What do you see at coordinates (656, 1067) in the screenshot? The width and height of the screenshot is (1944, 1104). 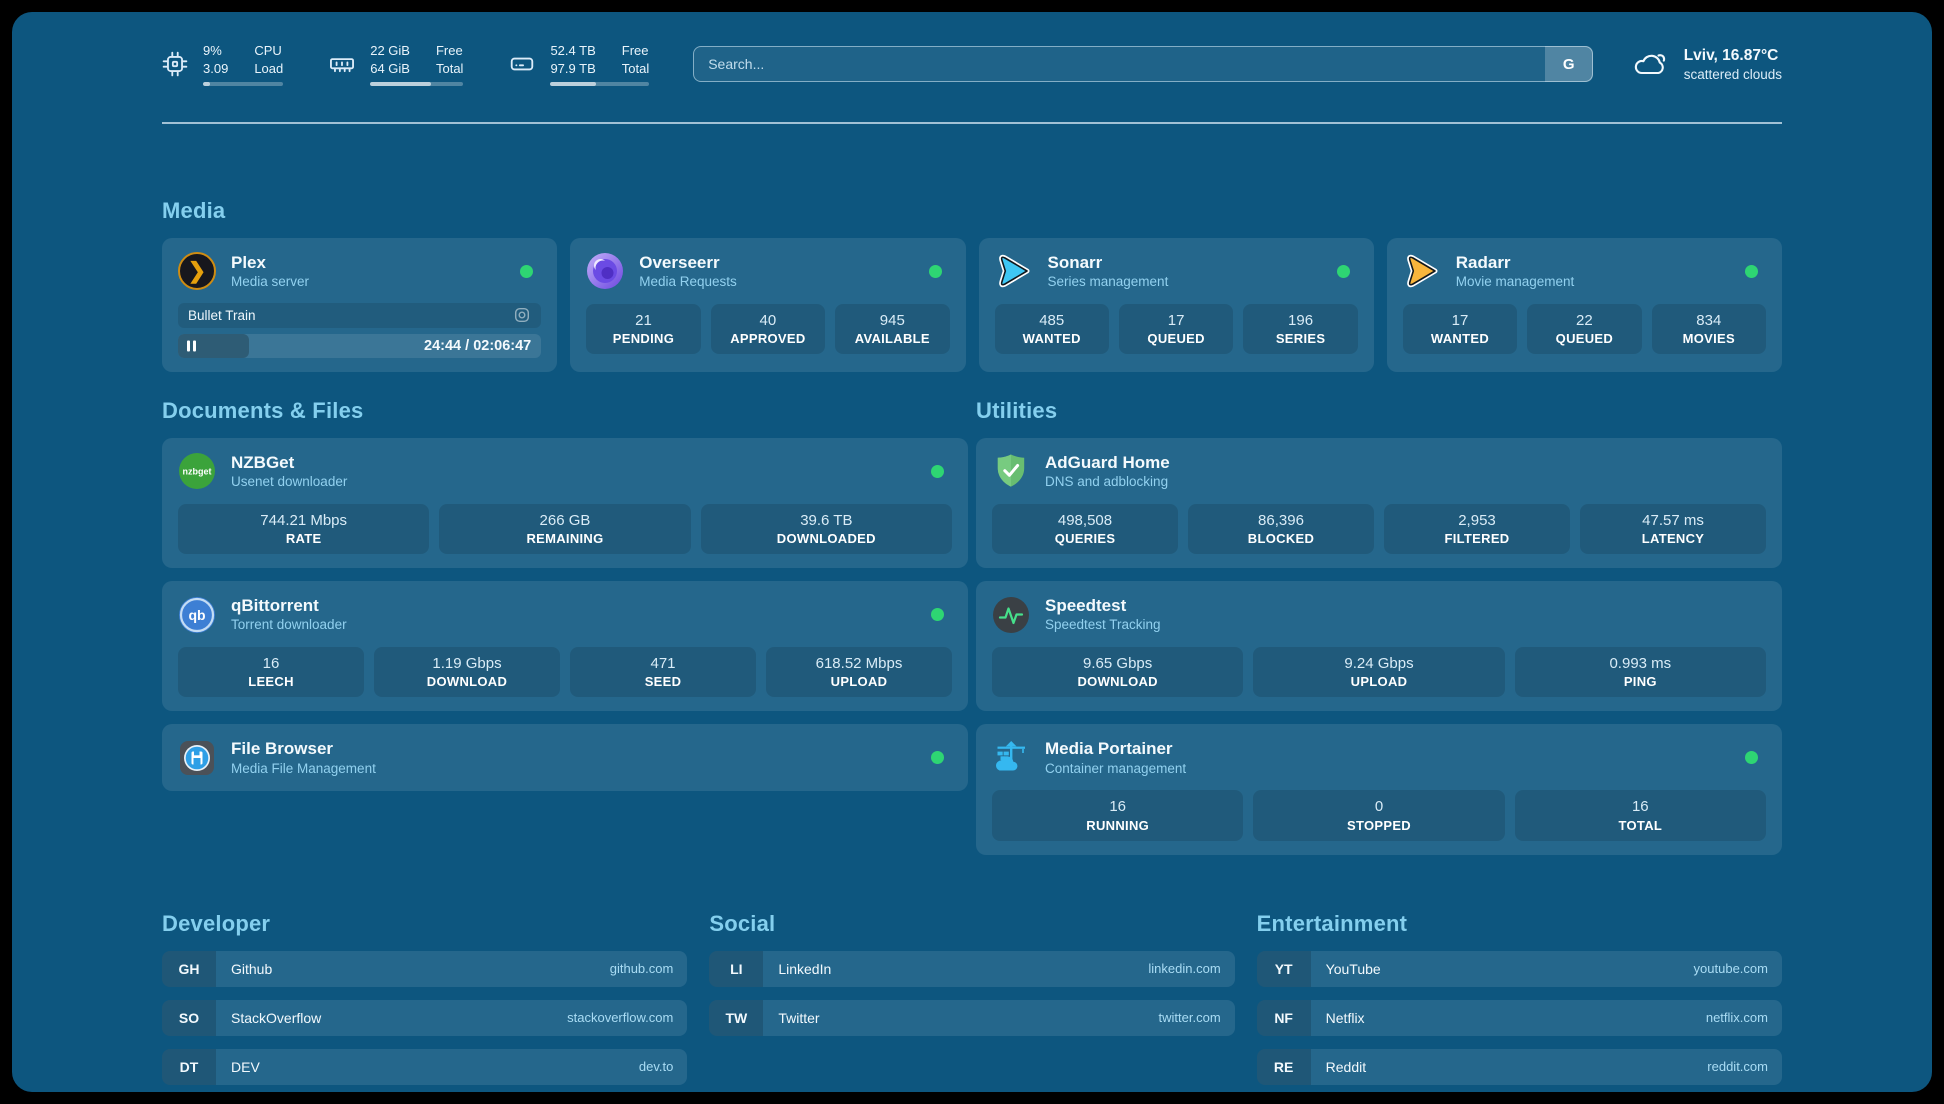 I see `bookmark-domain: dev.to` at bounding box center [656, 1067].